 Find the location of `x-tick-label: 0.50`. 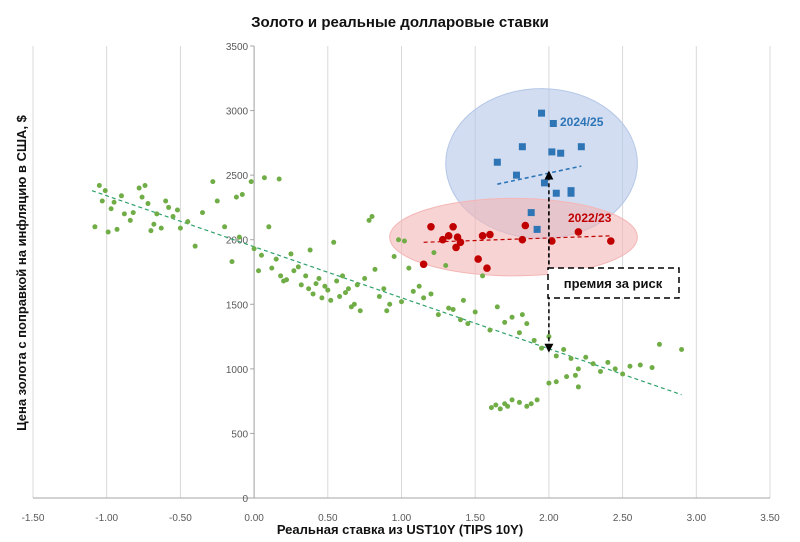

x-tick-label: 0.50 is located at coordinates (328, 518).